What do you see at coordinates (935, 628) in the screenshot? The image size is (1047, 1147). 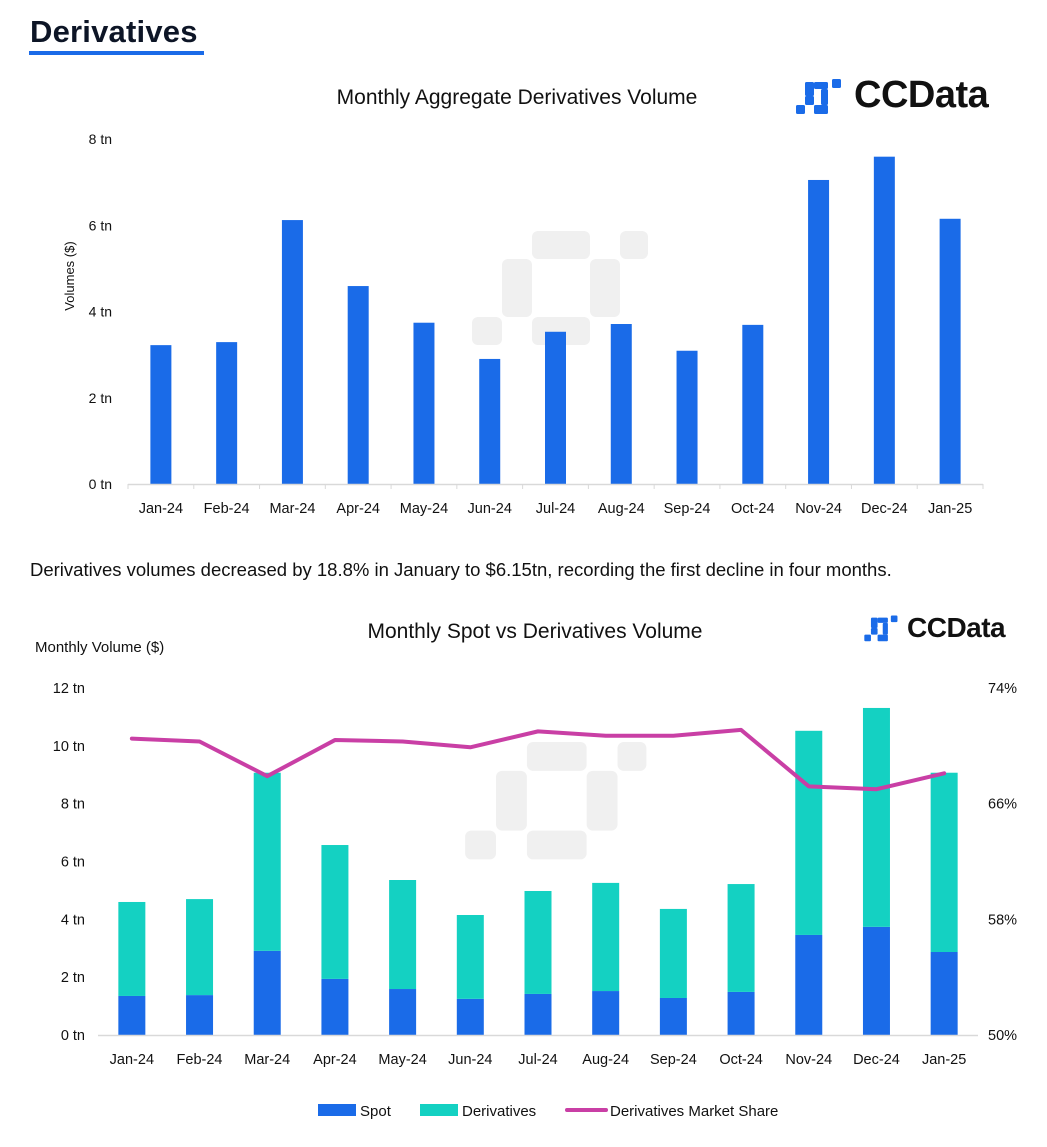 I see `ccdata-logo-bottom: CCData` at bounding box center [935, 628].